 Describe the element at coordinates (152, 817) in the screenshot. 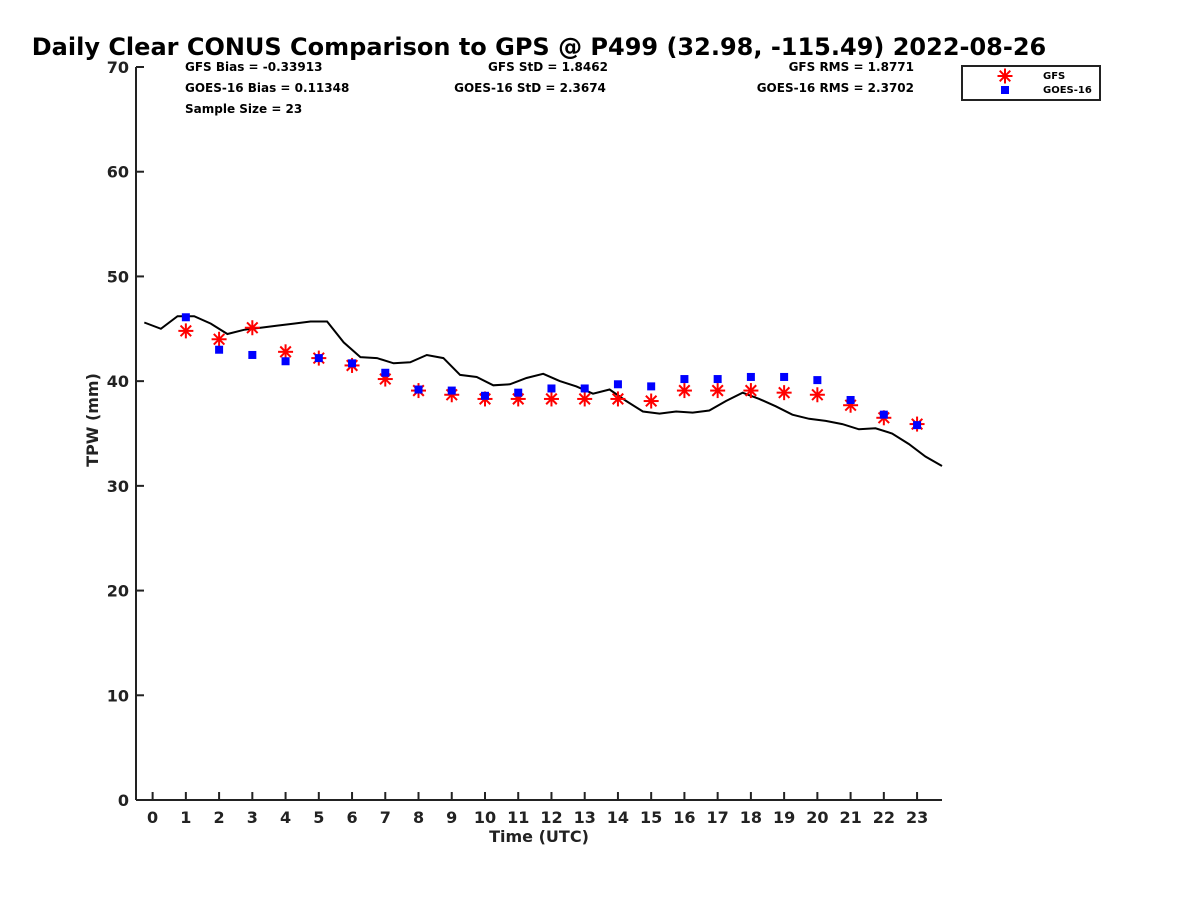

I see `x-tick-label: 0` at that location.